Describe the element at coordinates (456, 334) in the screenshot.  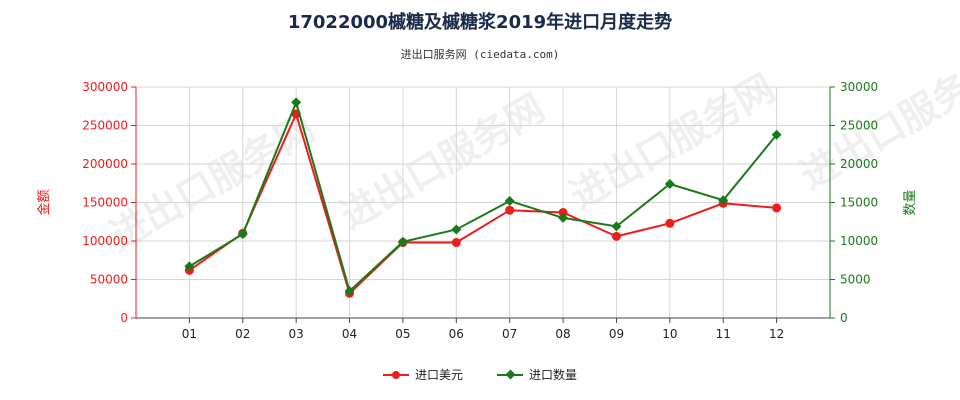
I see `x-tick-label: 06` at that location.